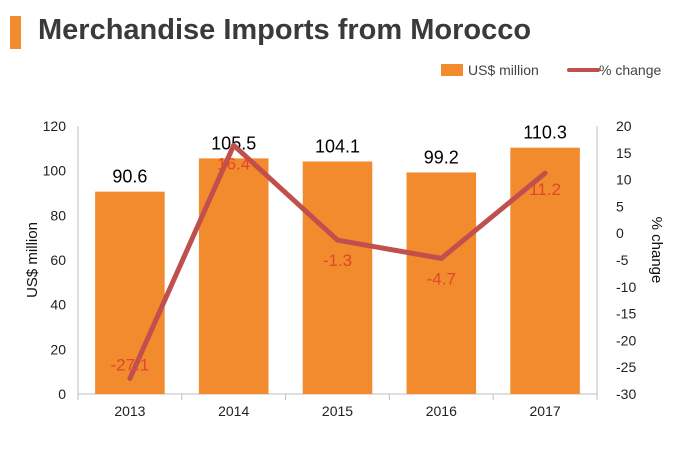 This screenshot has width=700, height=450. I want to click on y2-tick-label: 0, so click(620, 233).